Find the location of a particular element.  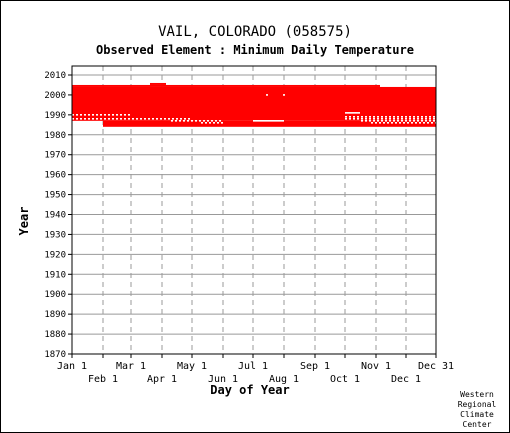

x-axis-label: Day of Year is located at coordinates (250, 390).